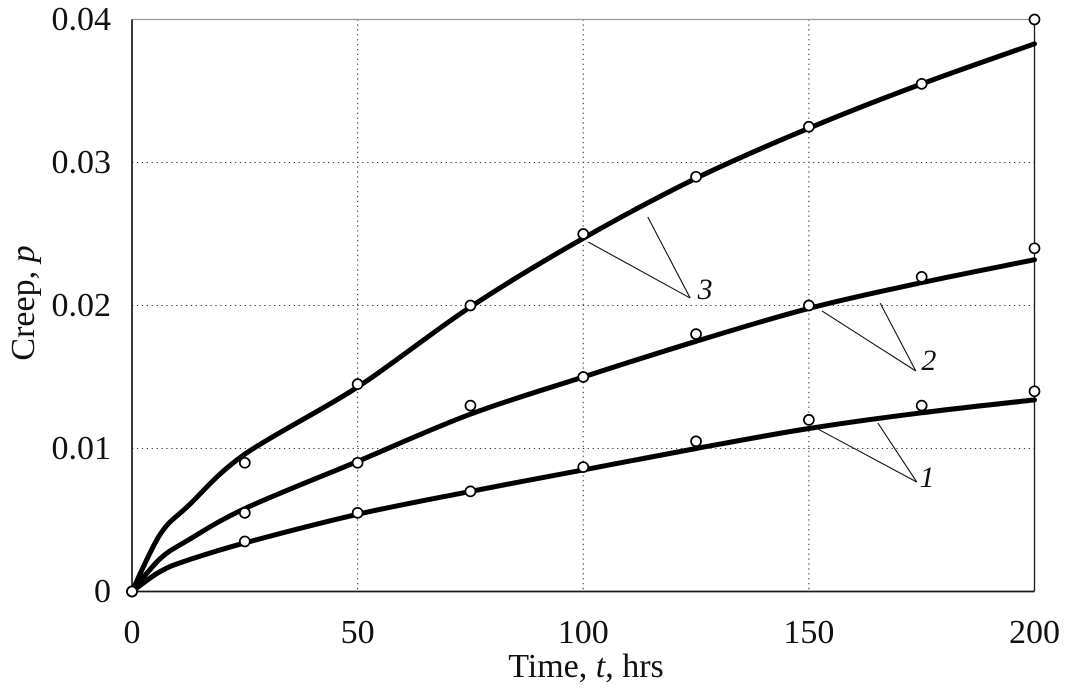 This screenshot has width=1069, height=690. Describe the element at coordinates (81, 305) in the screenshot. I see `y-tick-label: 0.02` at that location.